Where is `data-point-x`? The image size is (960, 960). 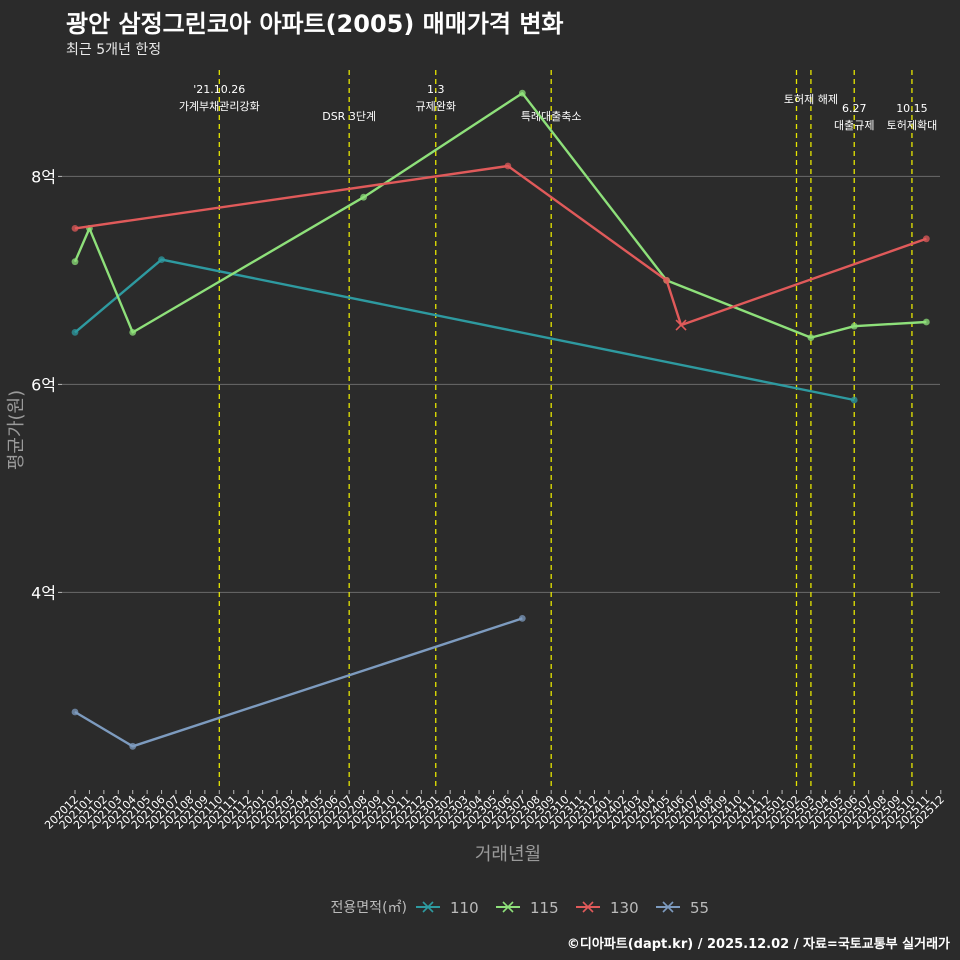 data-point-x is located at coordinates (681, 325).